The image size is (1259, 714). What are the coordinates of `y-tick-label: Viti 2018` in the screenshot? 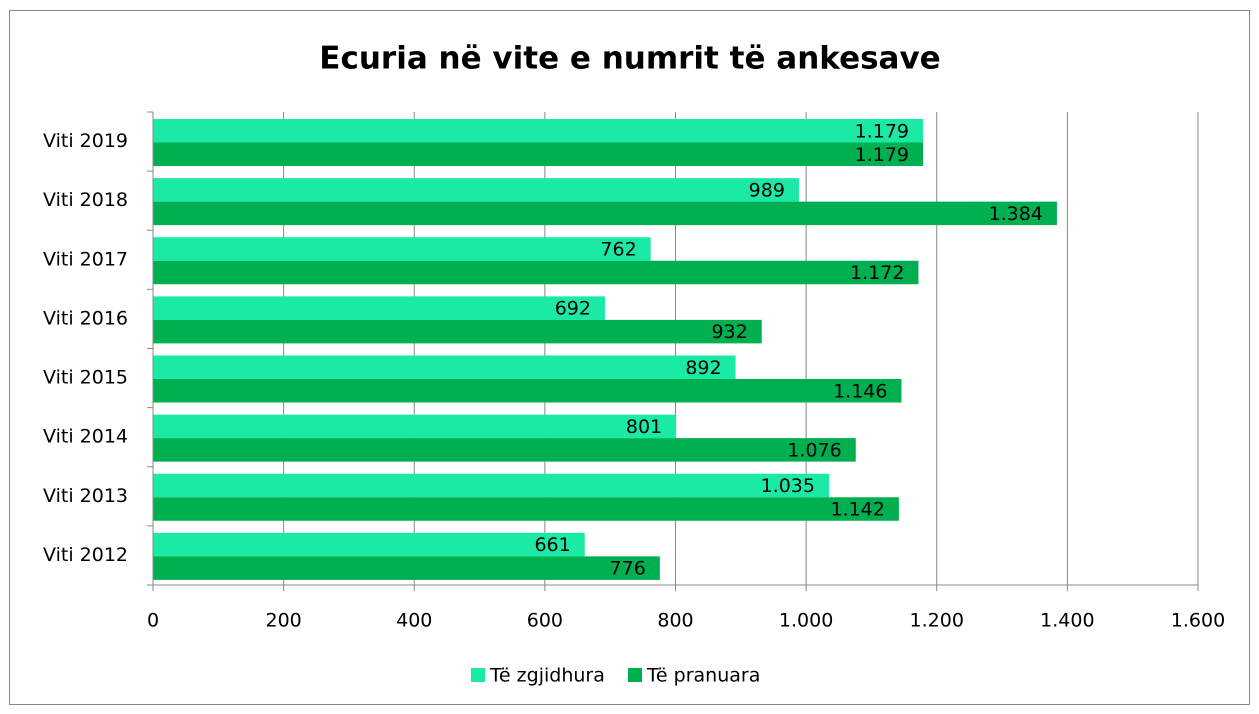 It's located at (85, 200).